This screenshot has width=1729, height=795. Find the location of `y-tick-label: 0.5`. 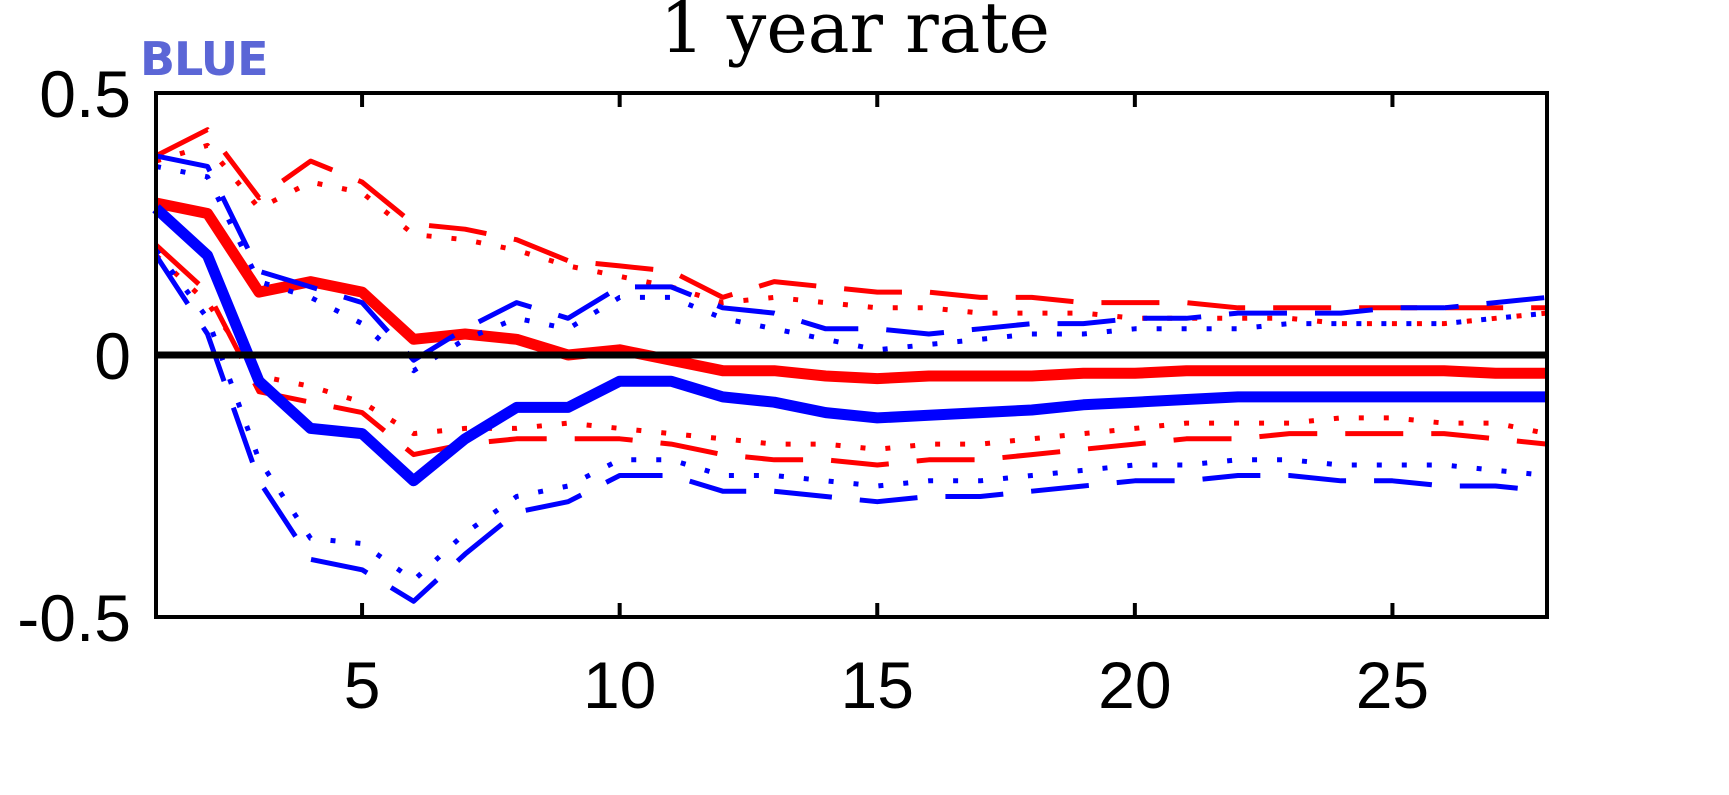

y-tick-label: 0.5 is located at coordinates (85, 94).